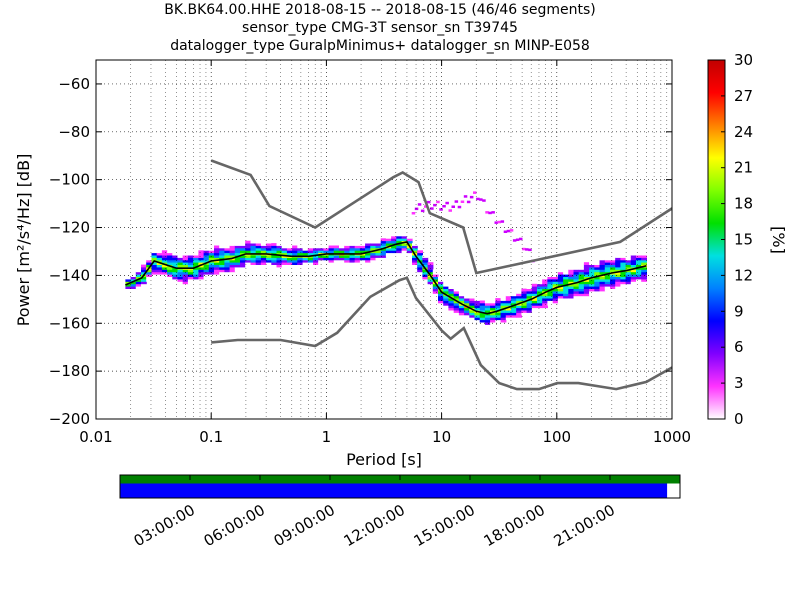 The height and width of the screenshot is (600, 800). Describe the element at coordinates (743, 60) in the screenshot. I see `colorbar-tick-label: 30` at that location.